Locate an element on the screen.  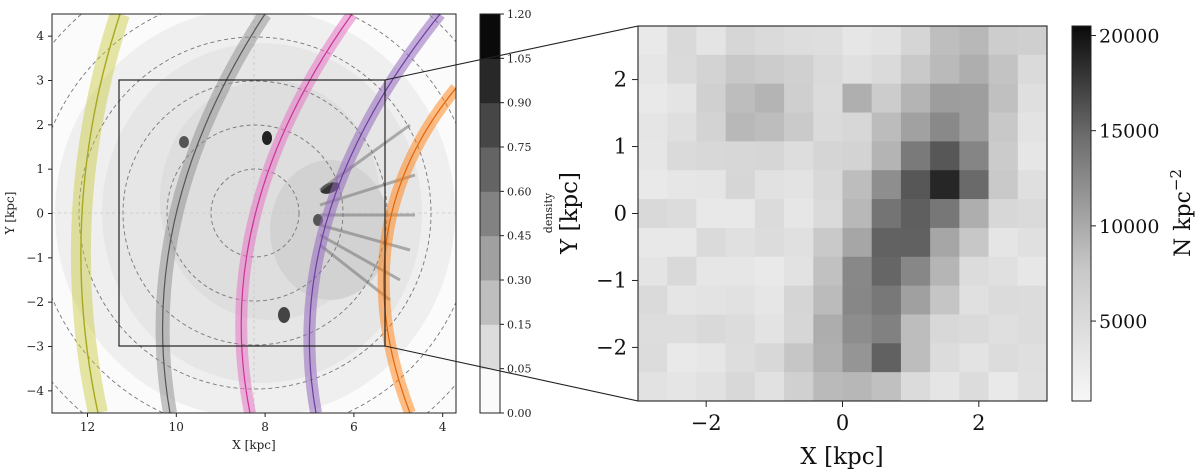
right-y-axis-label: Y [kpc] is located at coordinates (570, 213).